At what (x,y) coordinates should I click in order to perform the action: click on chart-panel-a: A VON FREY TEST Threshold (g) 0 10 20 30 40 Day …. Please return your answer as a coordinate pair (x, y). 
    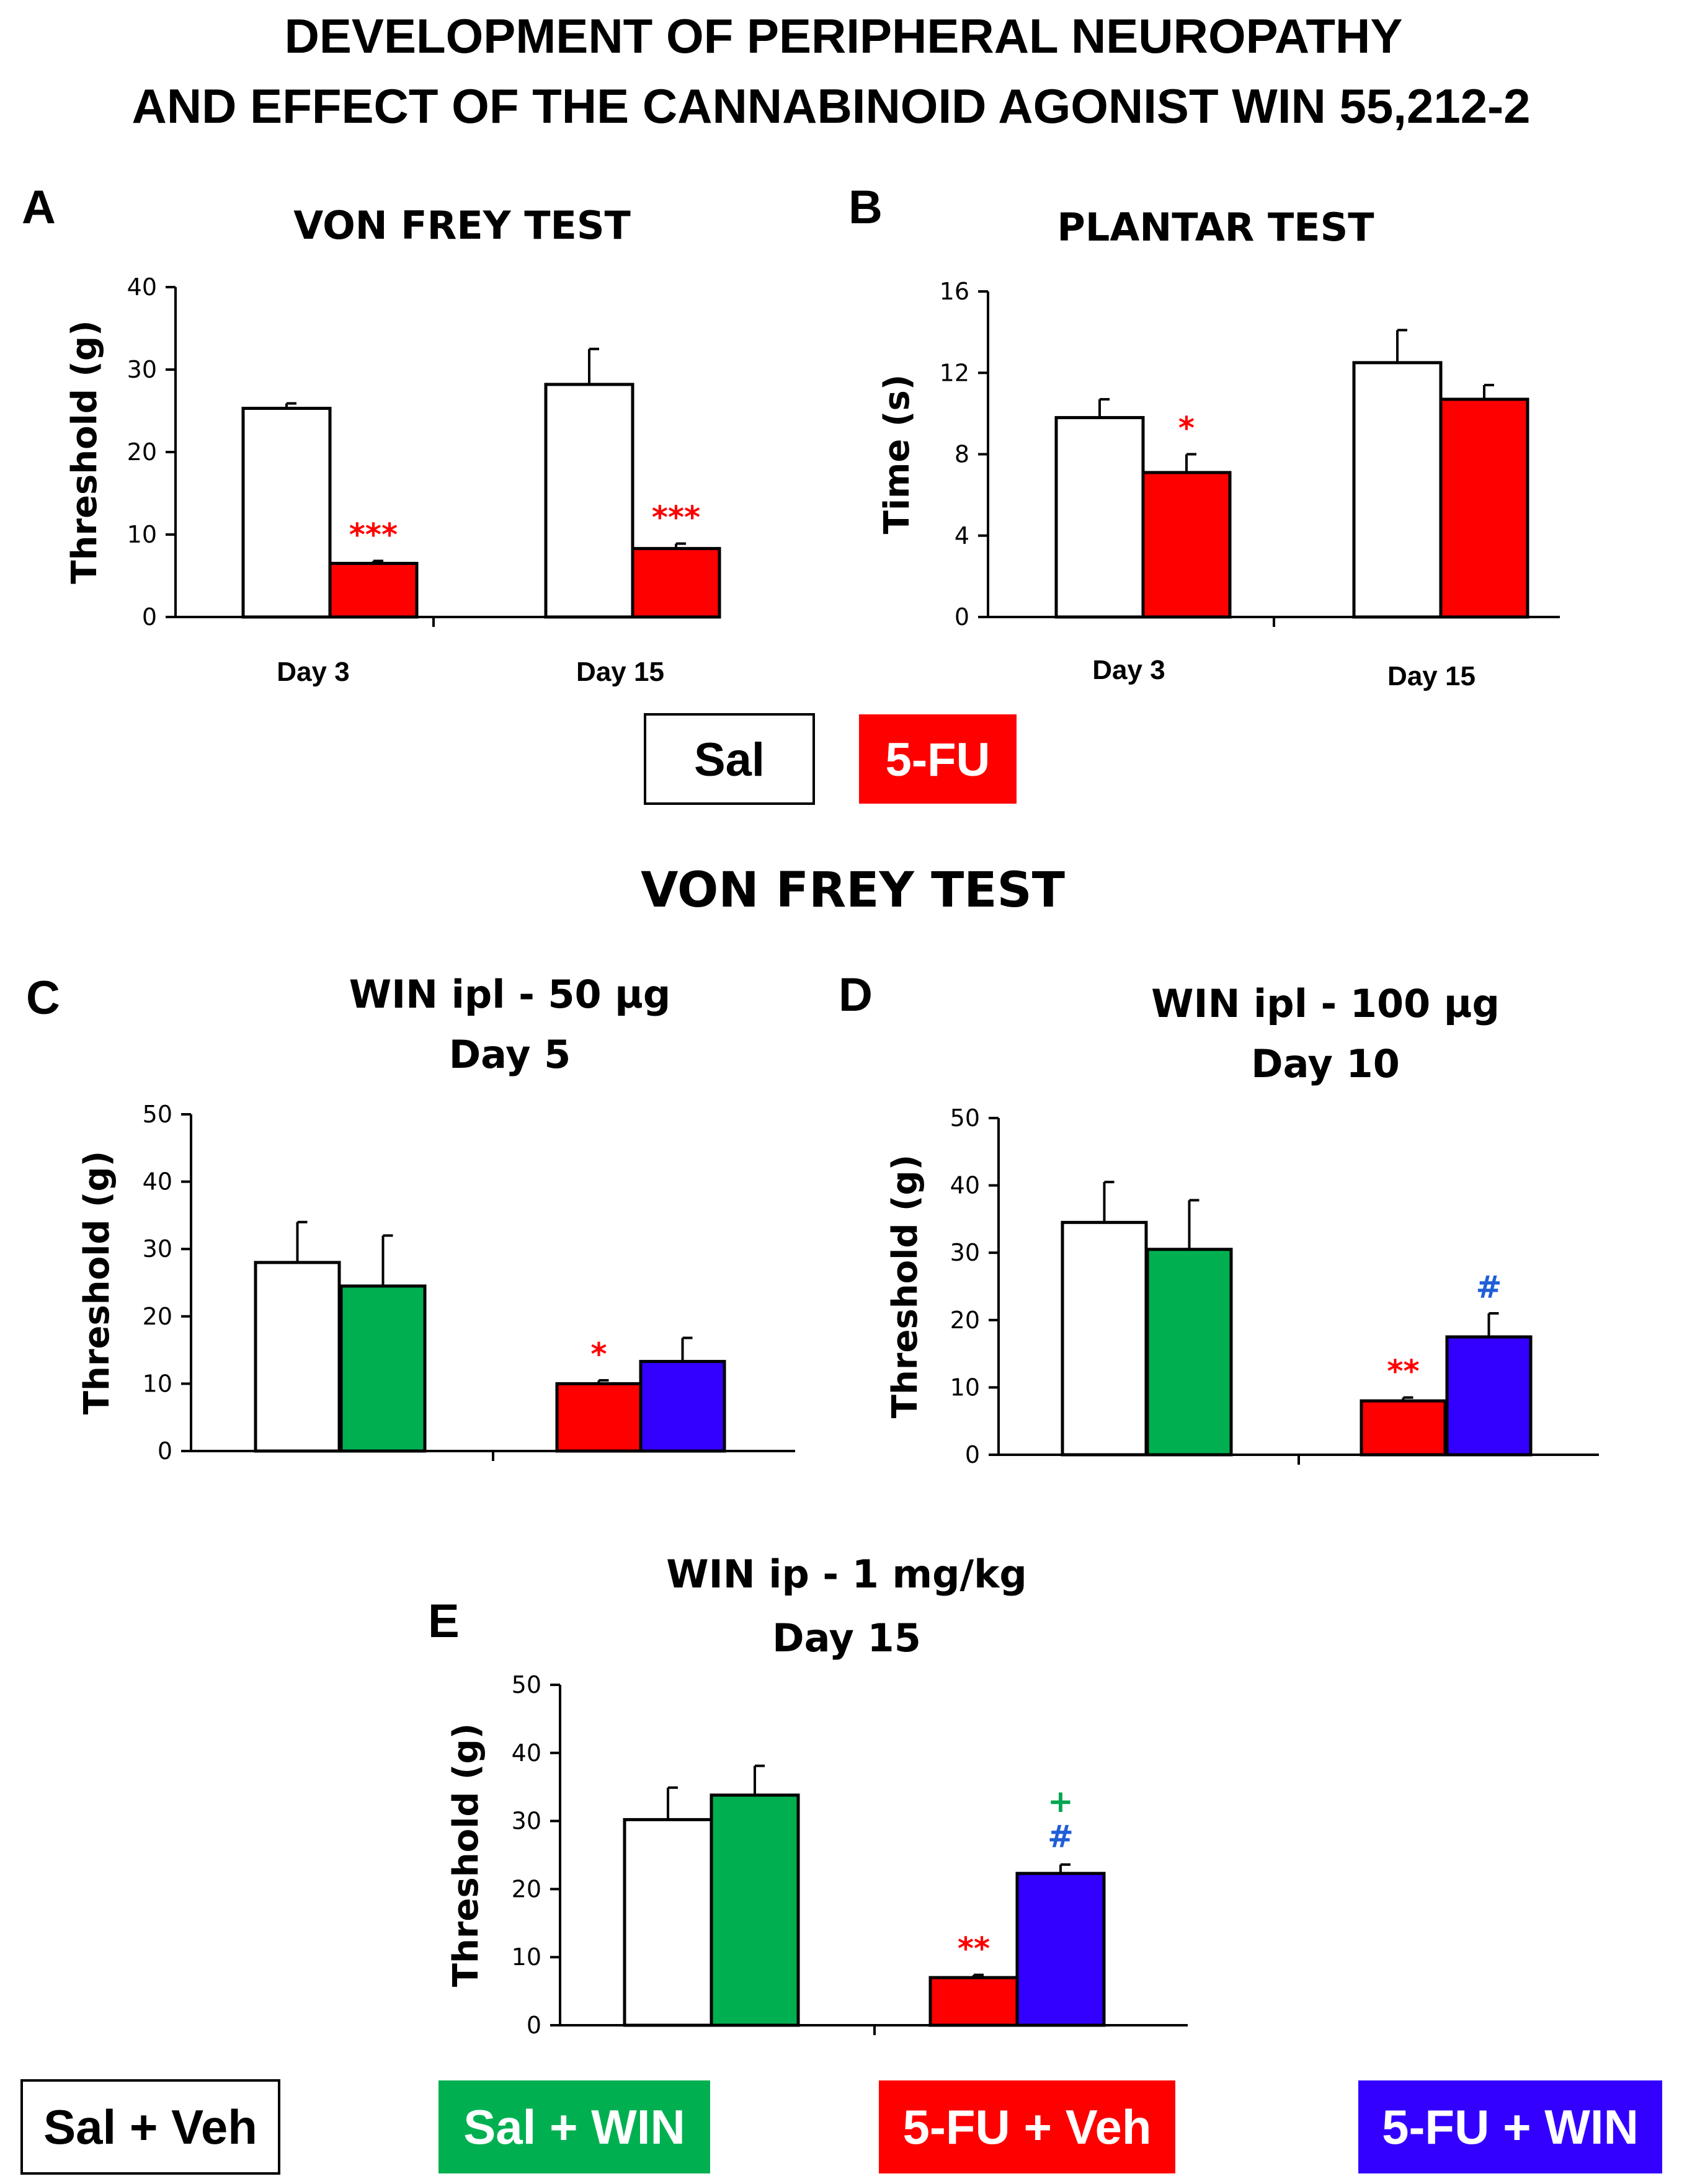
    Looking at the image, I should click on (371, 434).